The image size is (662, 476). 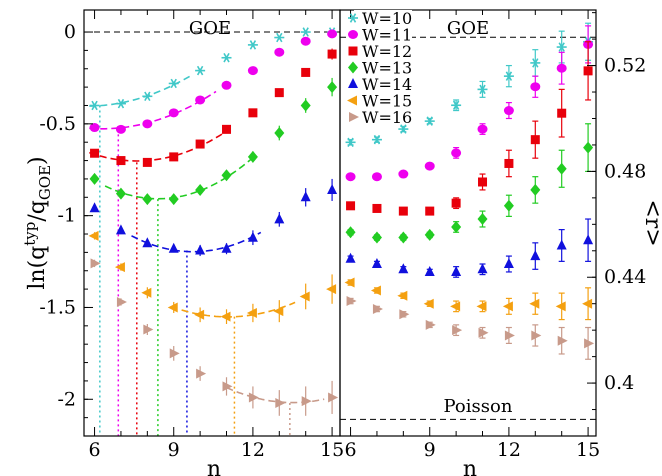 I want to click on x-tick-label-right: 9, so click(x=430, y=450).